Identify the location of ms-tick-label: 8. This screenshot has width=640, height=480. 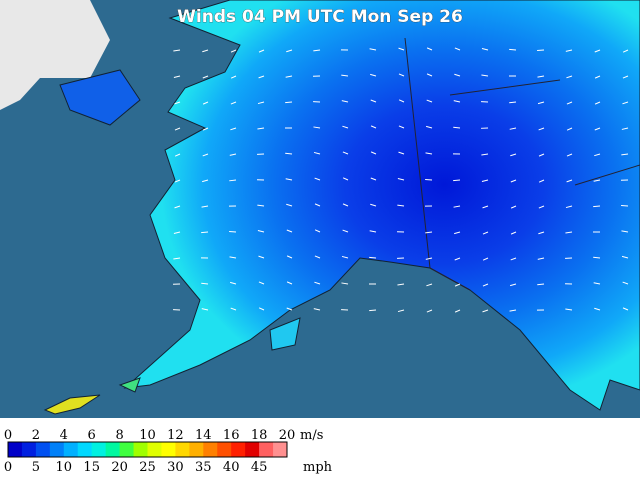
(119, 435).